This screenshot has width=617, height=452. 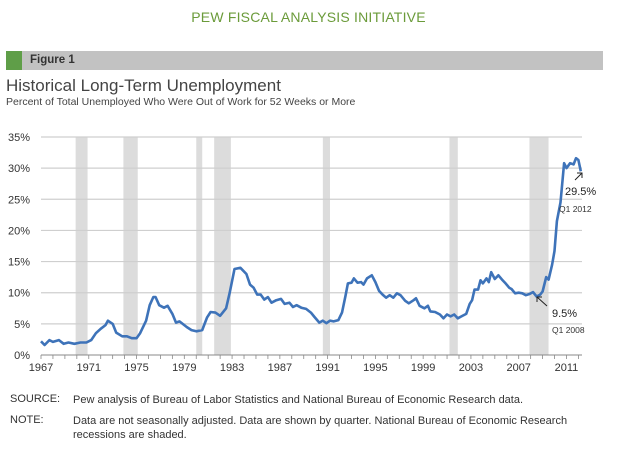 I want to click on x-tick-label: 1991, so click(x=327, y=368).